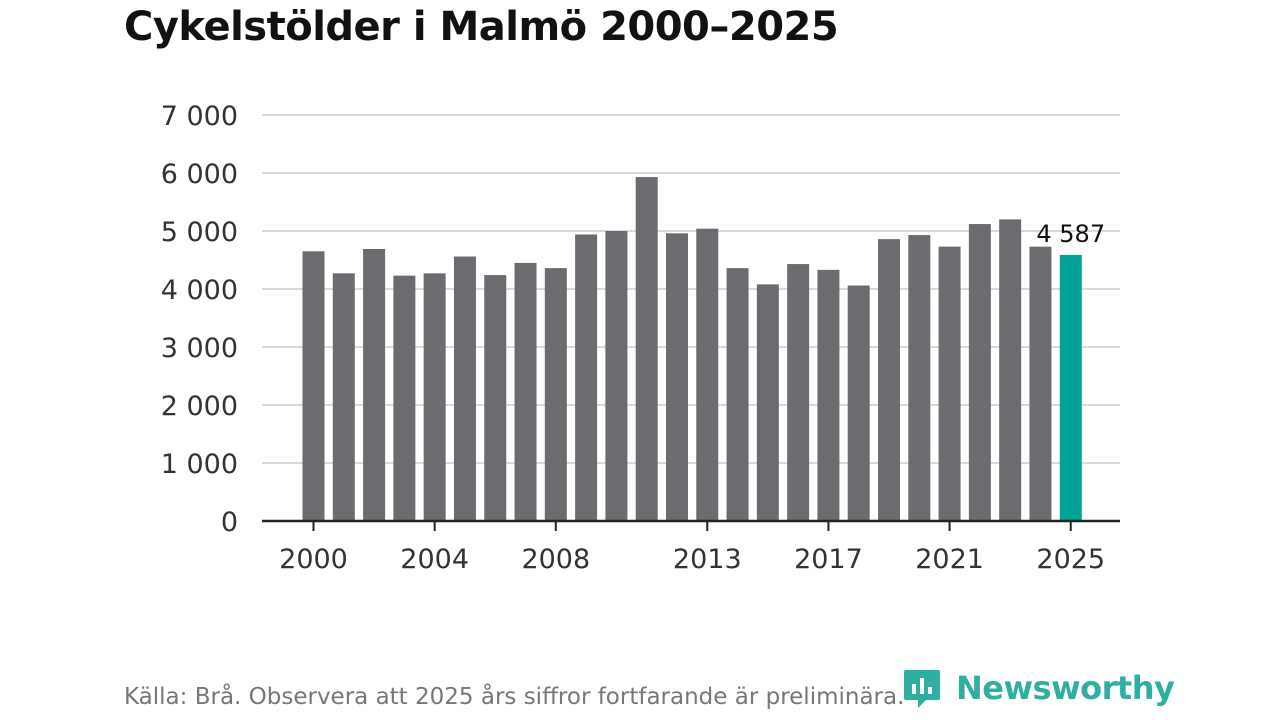 The image size is (1280, 720). Describe the element at coordinates (481, 27) in the screenshot. I see `chart-title: Cykelstölder i Malmö 2000–2025` at that location.